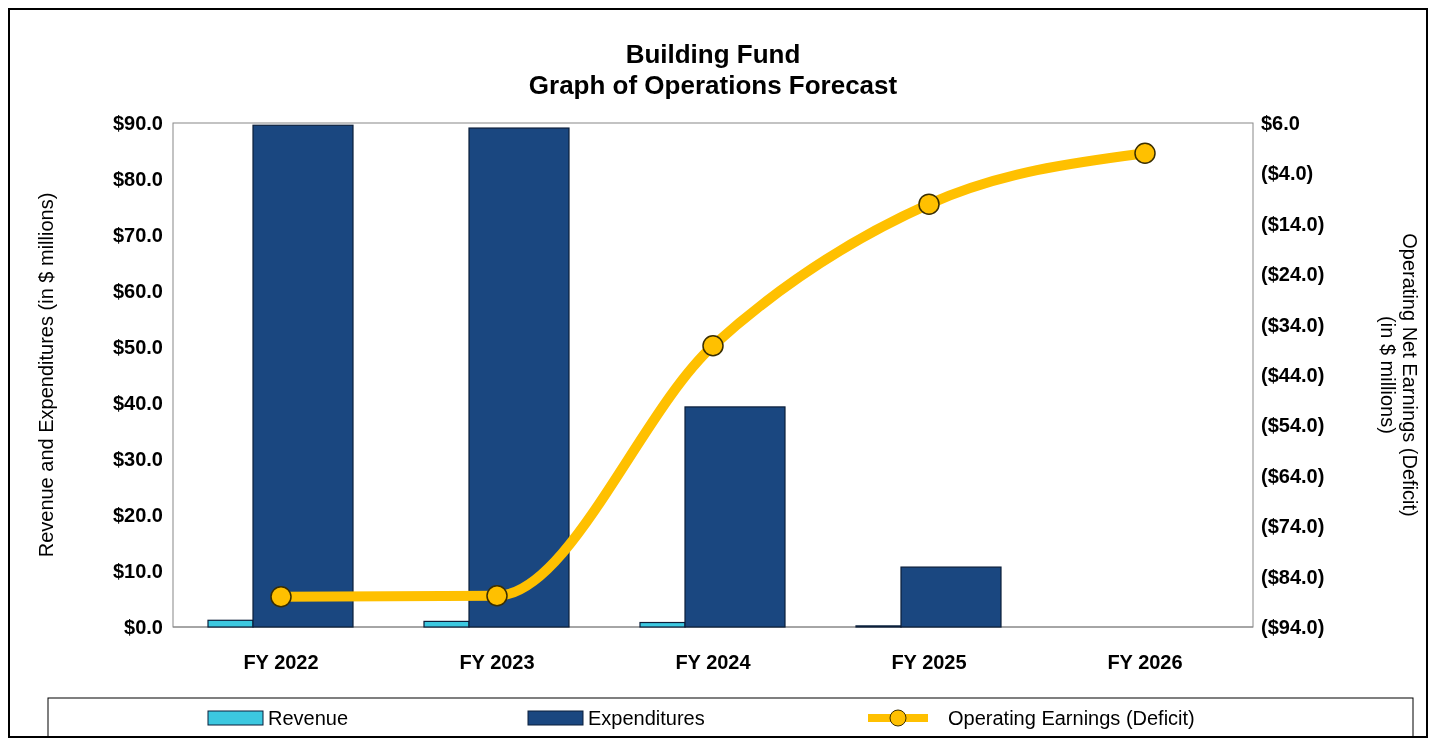 The width and height of the screenshot is (1444, 745). Describe the element at coordinates (646, 718) in the screenshot. I see `legend-label: Expenditures` at that location.